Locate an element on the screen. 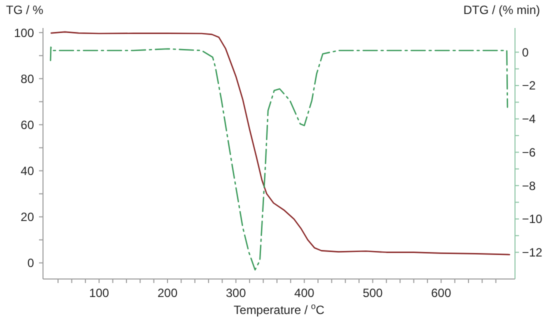  y-tick-label: 0 is located at coordinates (30, 263).